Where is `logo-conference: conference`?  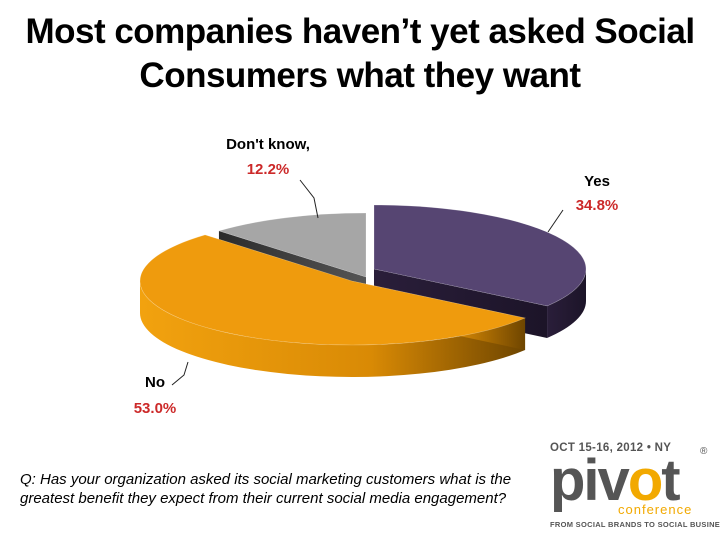 logo-conference: conference is located at coordinates (655, 509).